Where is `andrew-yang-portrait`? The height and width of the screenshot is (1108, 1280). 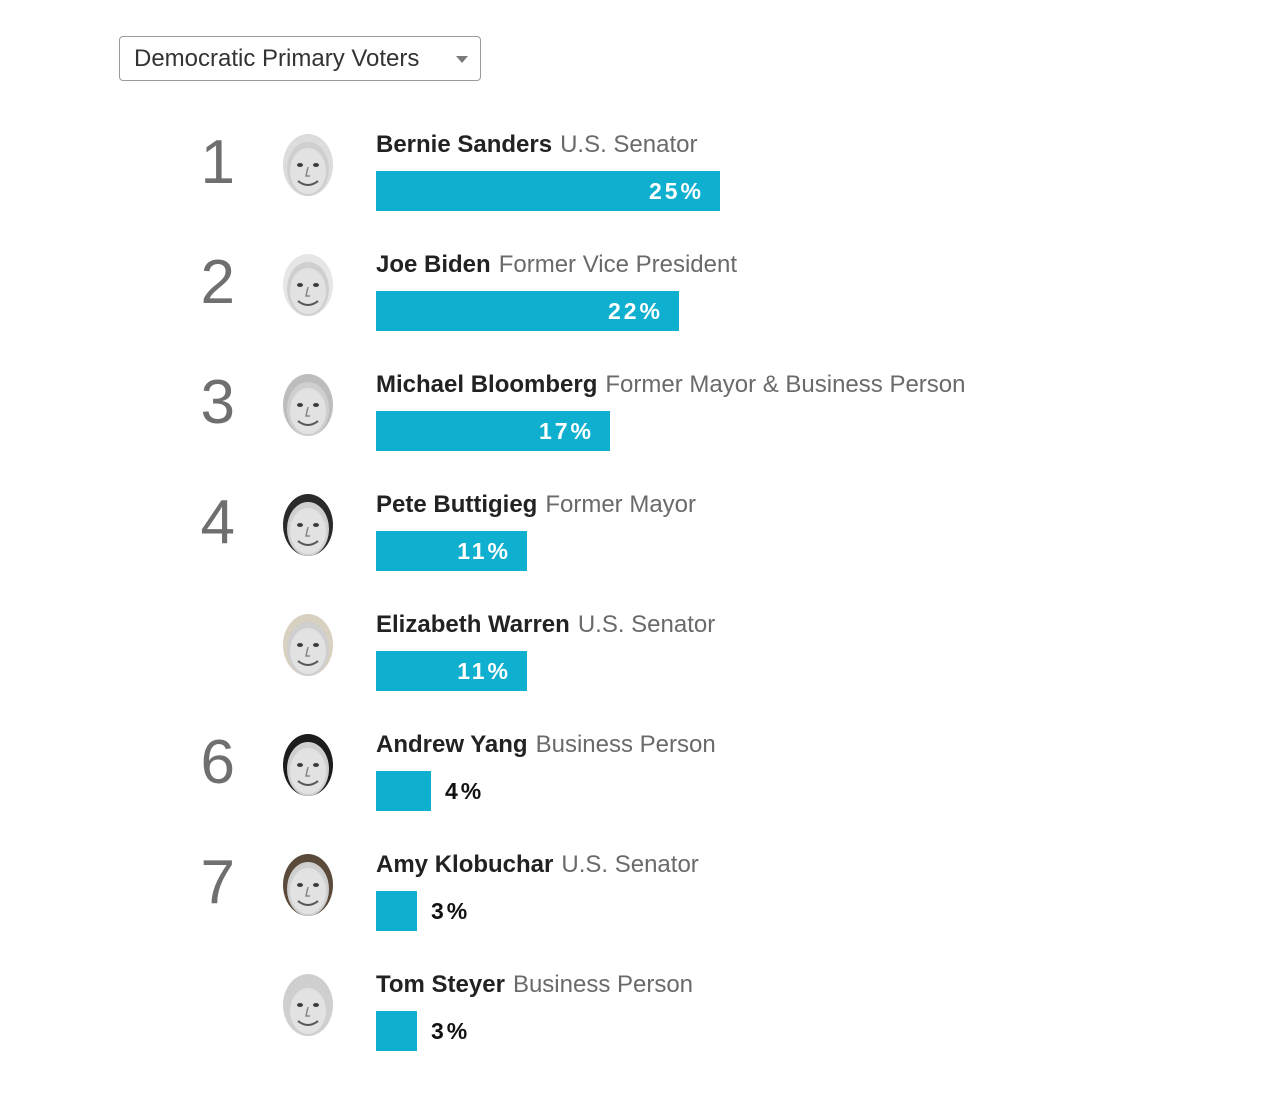 andrew-yang-portrait is located at coordinates (308, 763).